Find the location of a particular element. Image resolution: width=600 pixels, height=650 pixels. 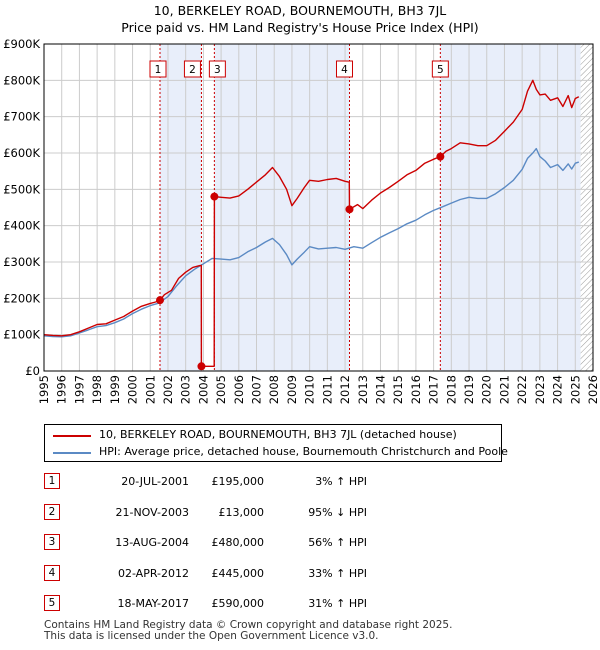

x-tick-label: 2020 is located at coordinates (487, 389).